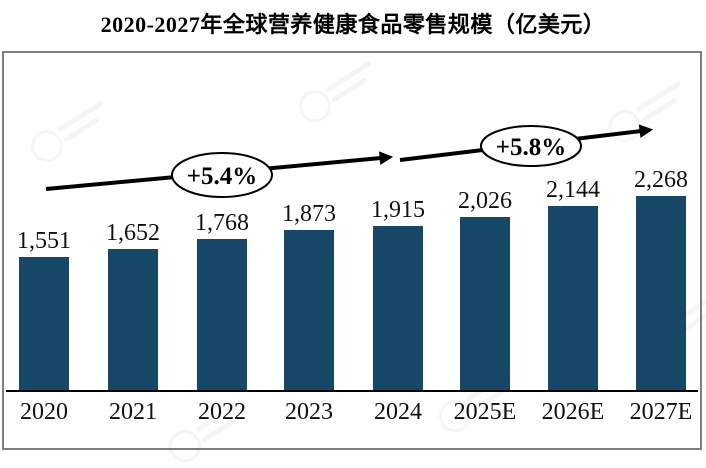  I want to click on chart-title: 2020-2027年全球营养健康食品零售规模（亿美元）, so click(353, 24).